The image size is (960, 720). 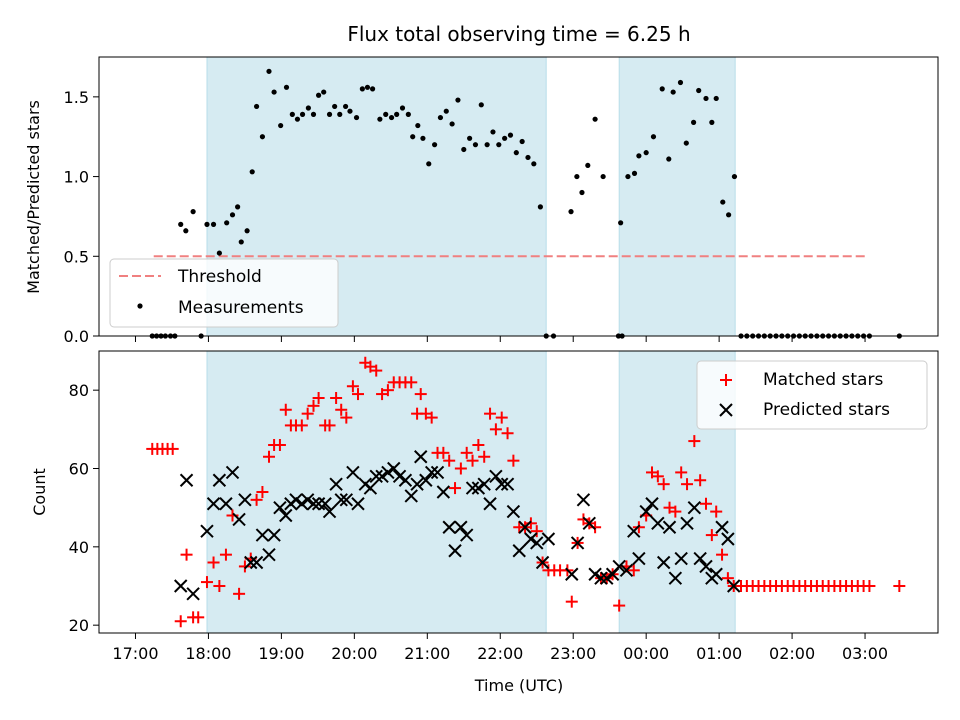 What do you see at coordinates (500, 339) in the screenshot?
I see `top-x-ticks` at bounding box center [500, 339].